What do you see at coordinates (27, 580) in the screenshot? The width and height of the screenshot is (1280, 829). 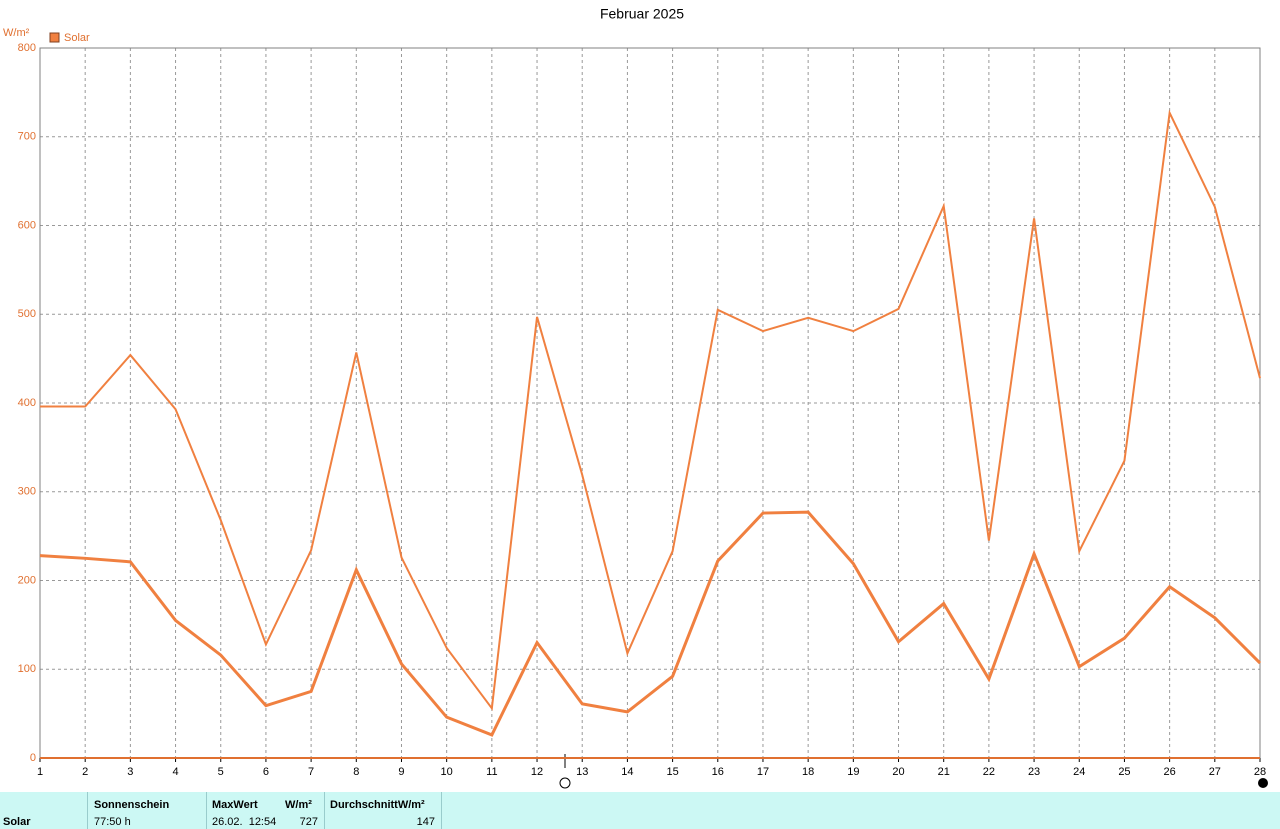 I see `y-tick-label: 200` at bounding box center [27, 580].